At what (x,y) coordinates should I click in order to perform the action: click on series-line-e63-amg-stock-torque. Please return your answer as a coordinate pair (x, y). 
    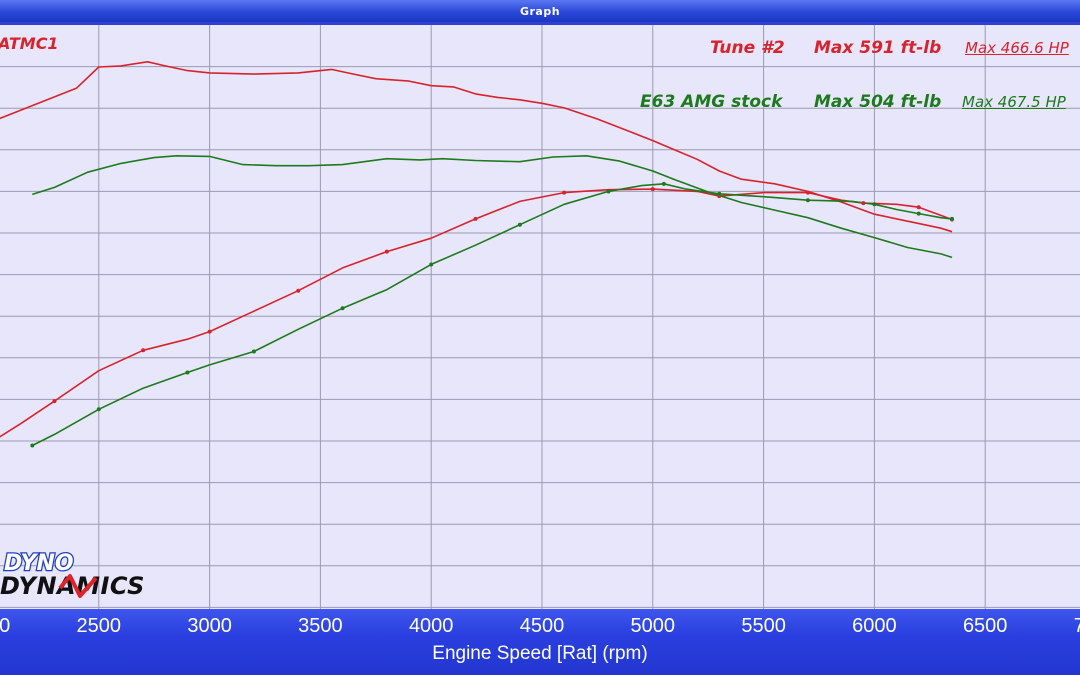
    Looking at the image, I should click on (492, 207).